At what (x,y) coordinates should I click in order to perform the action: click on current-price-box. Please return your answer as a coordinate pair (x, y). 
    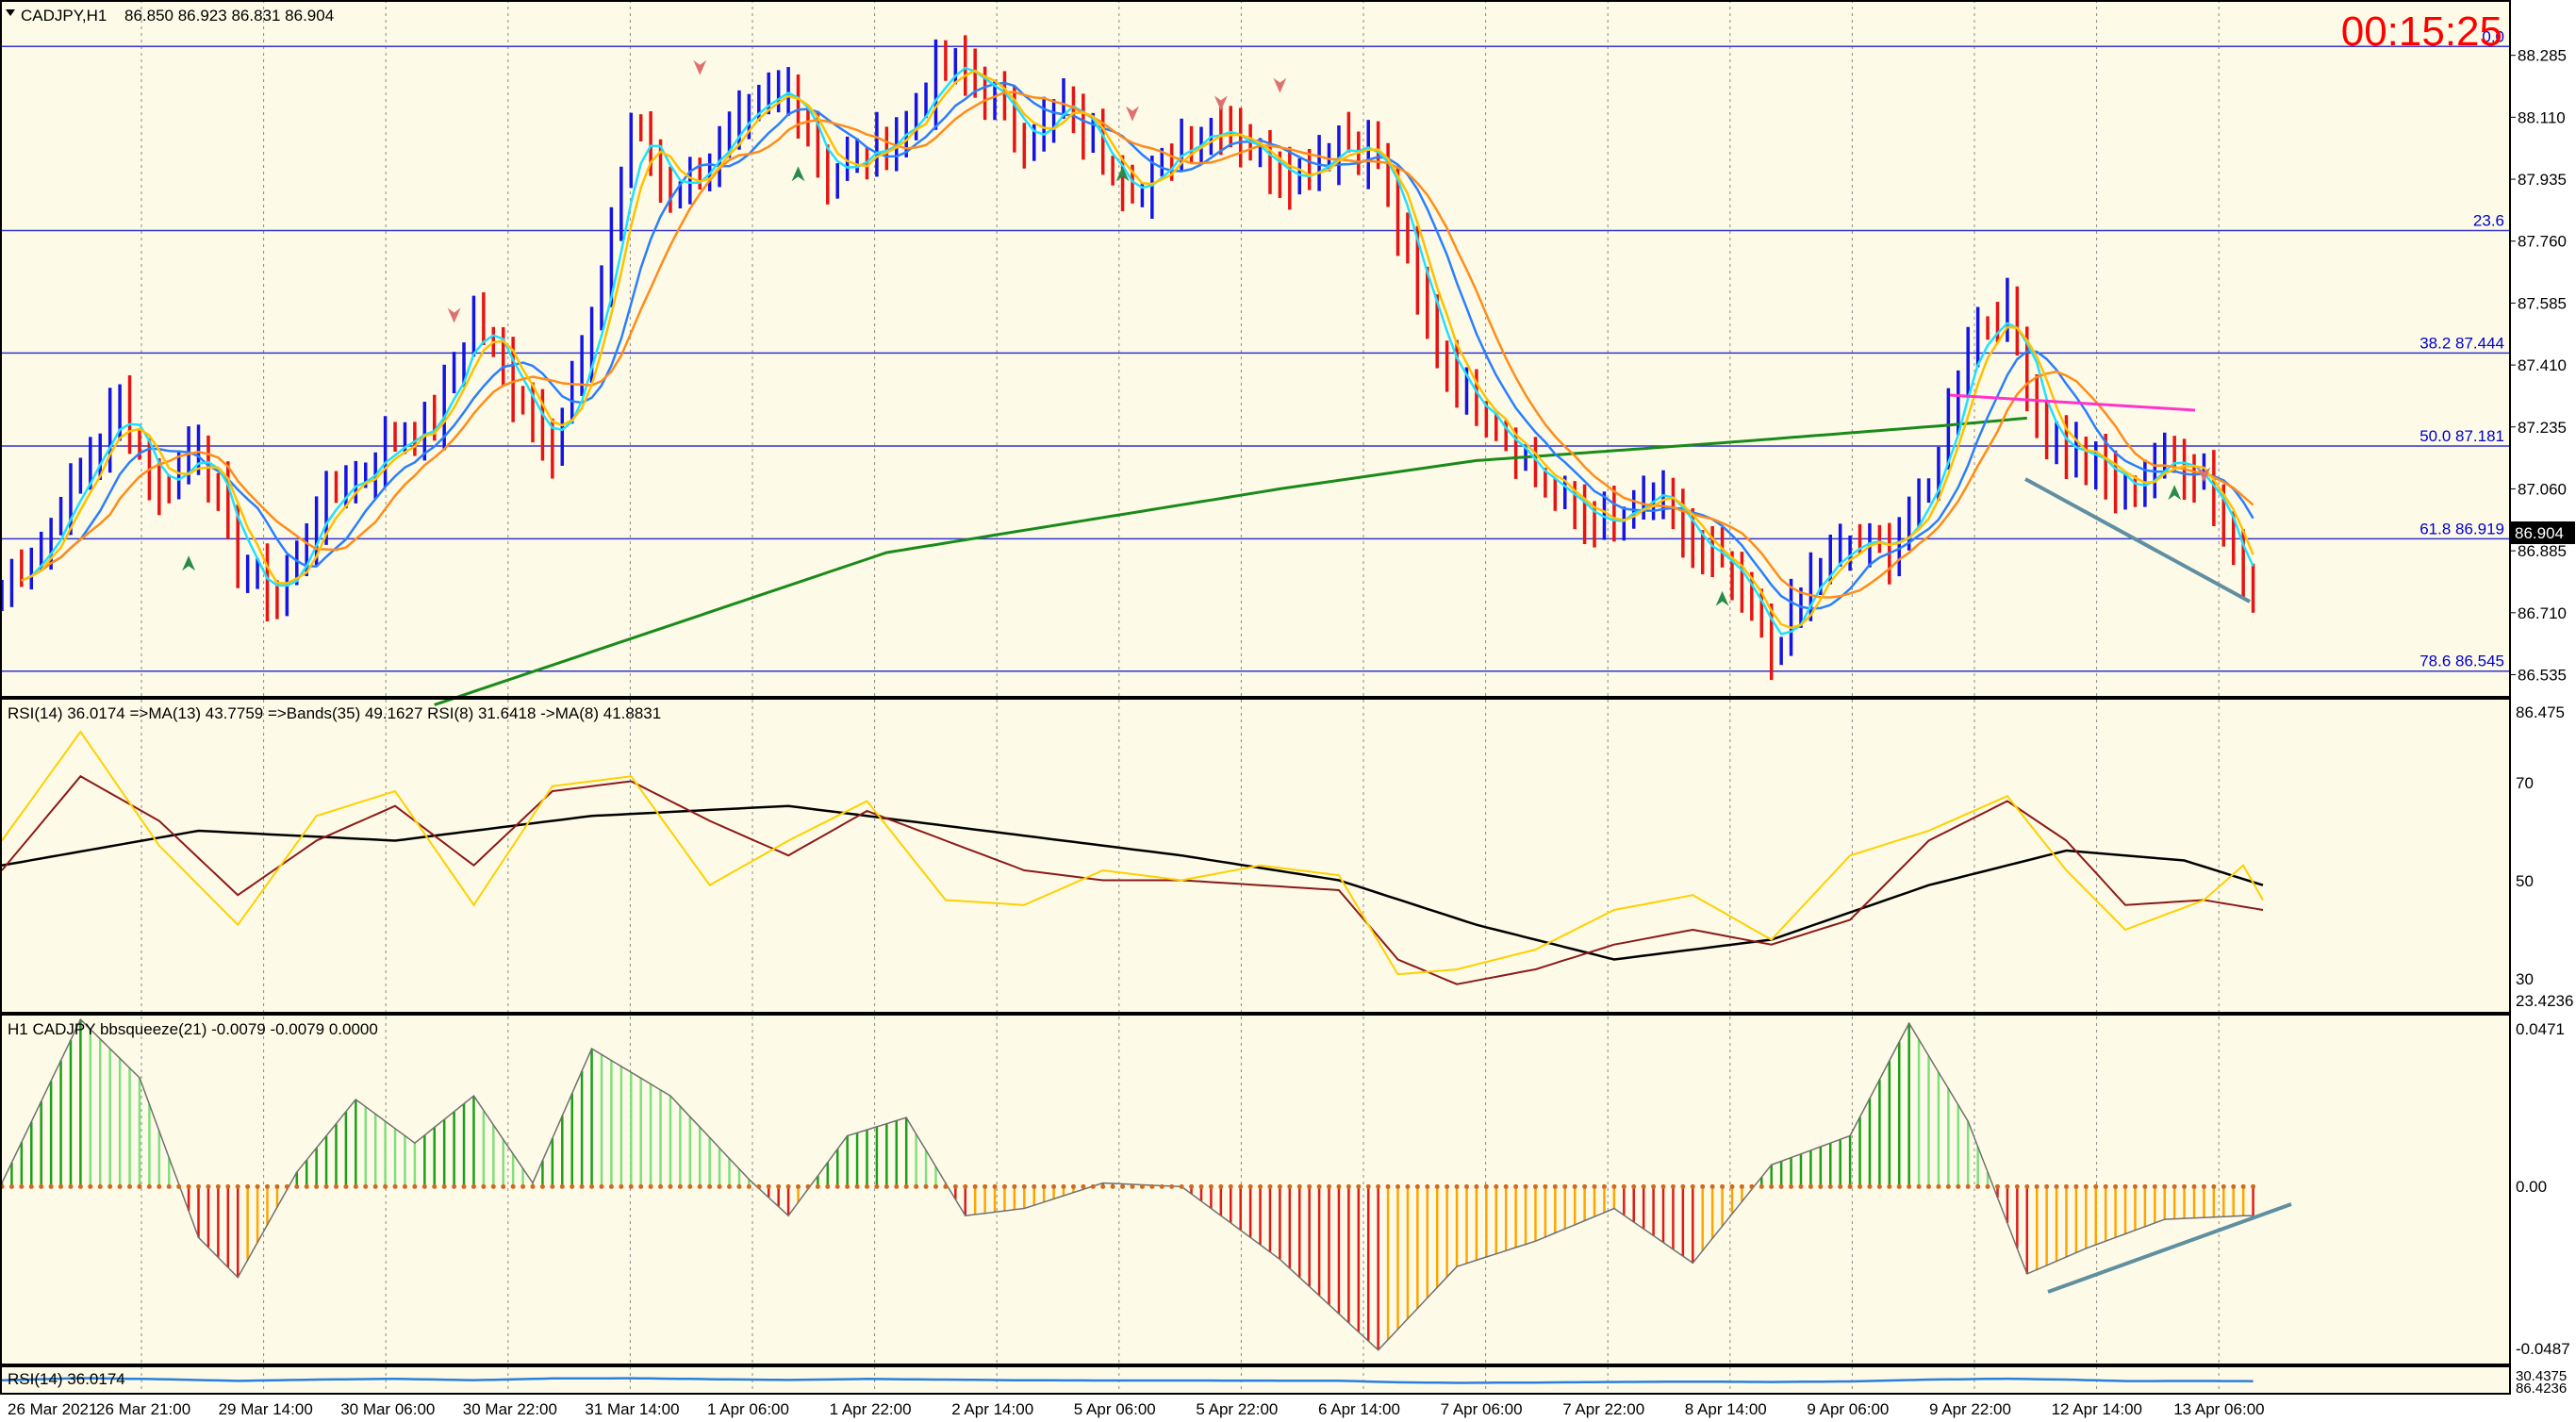
    Looking at the image, I should click on (2543, 532).